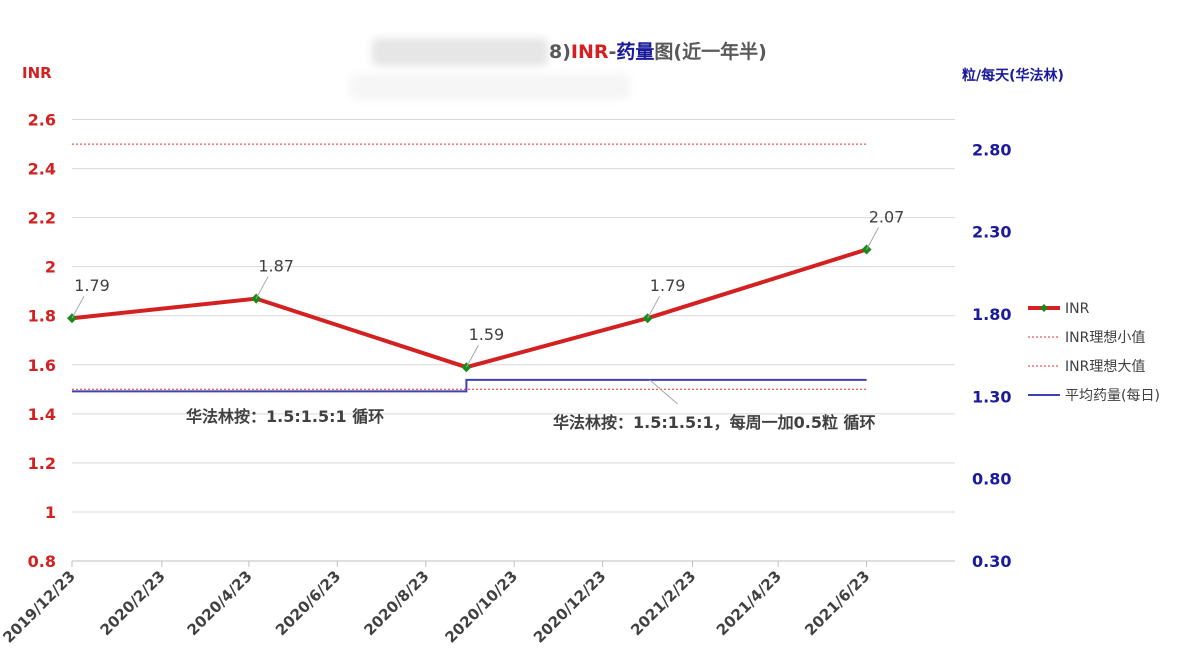 Image resolution: width=1181 pixels, height=659 pixels. Describe the element at coordinates (991, 232) in the screenshot. I see `y-right-tick-label: 2.30` at that location.